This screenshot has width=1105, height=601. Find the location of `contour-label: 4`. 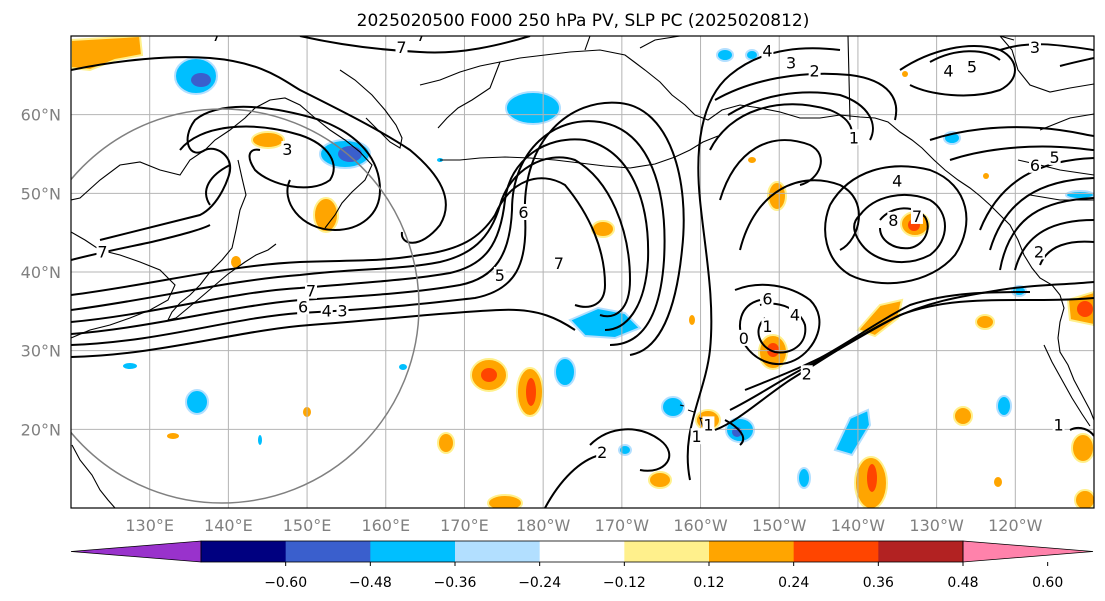

contour-label: 4 is located at coordinates (795, 314).